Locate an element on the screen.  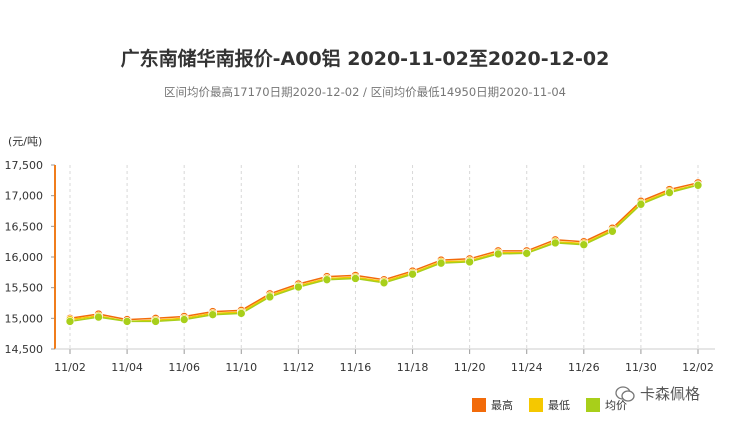
x-tick-label: 11/16 is located at coordinates (356, 367).